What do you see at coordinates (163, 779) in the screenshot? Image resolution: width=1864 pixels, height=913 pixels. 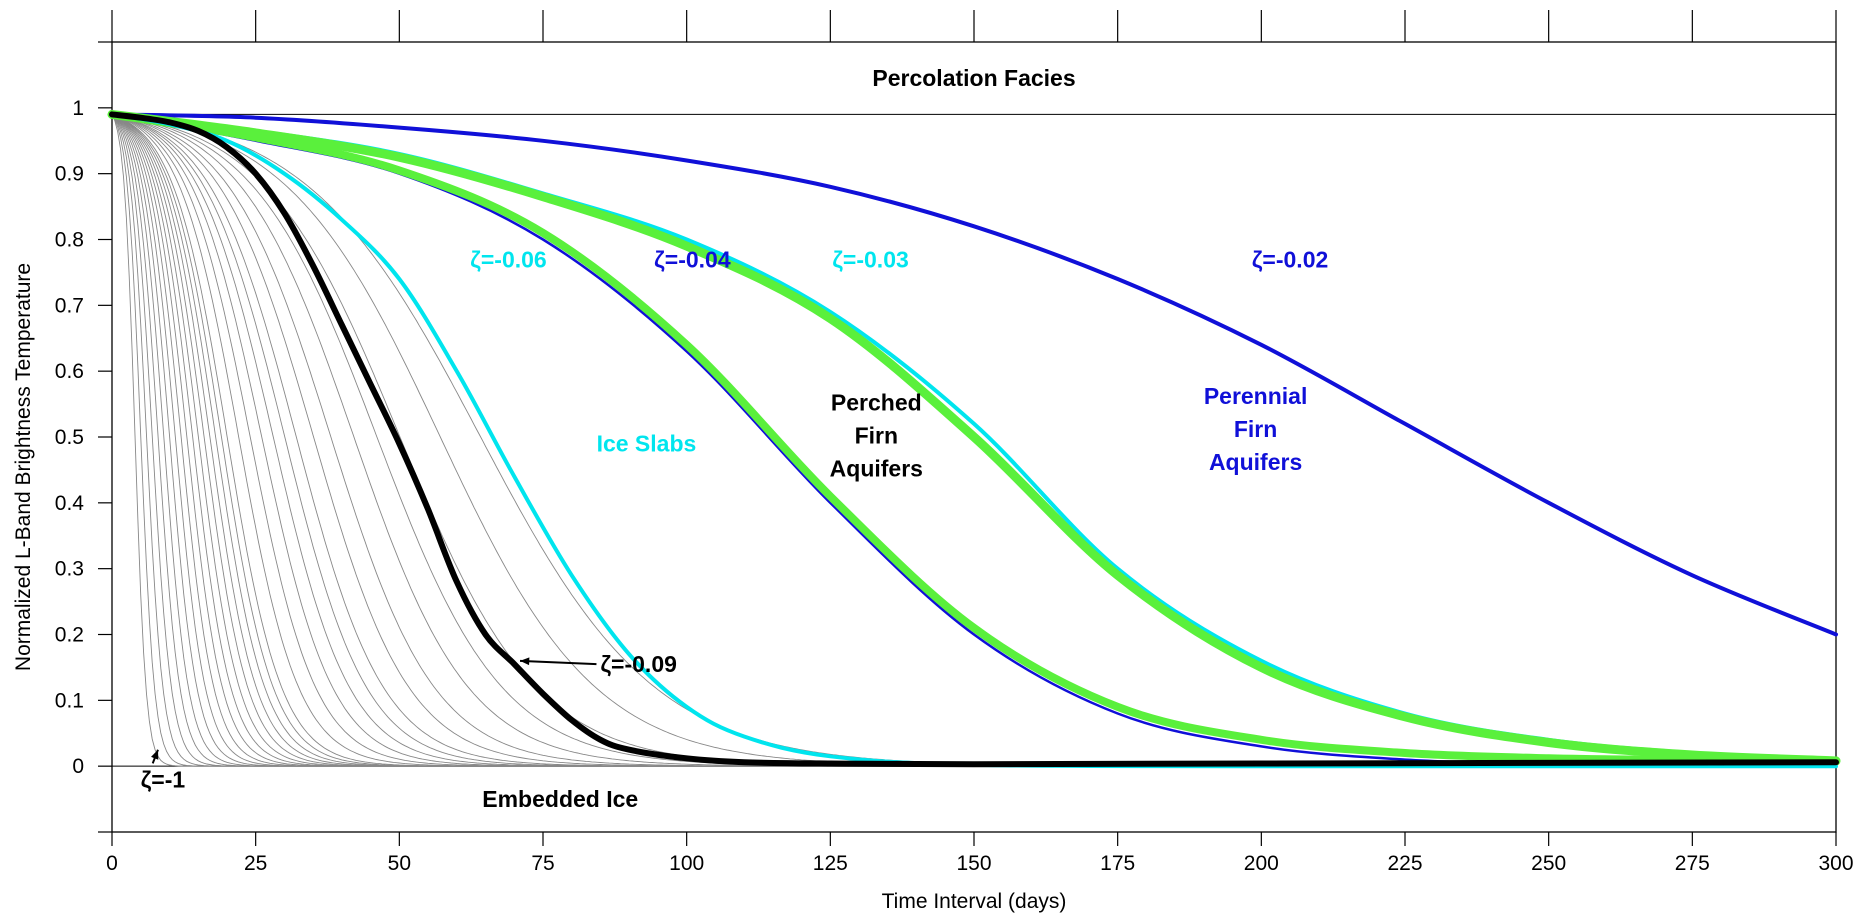 I see `annotation-label: ζ=-1` at bounding box center [163, 779].